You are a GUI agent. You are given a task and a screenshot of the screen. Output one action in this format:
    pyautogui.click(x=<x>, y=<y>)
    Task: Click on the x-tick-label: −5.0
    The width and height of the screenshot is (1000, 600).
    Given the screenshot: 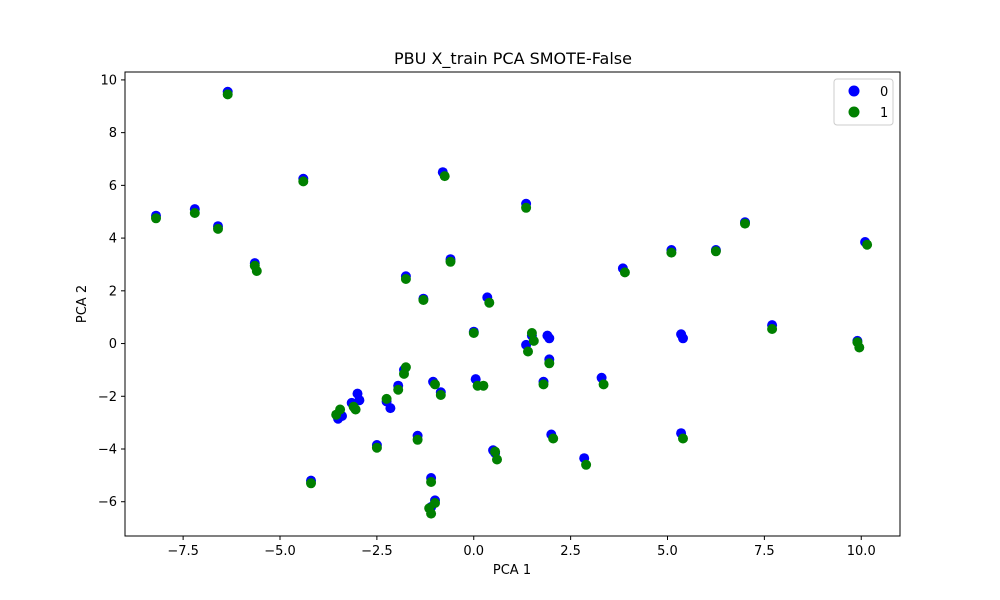 What is the action you would take?
    pyautogui.click(x=280, y=551)
    